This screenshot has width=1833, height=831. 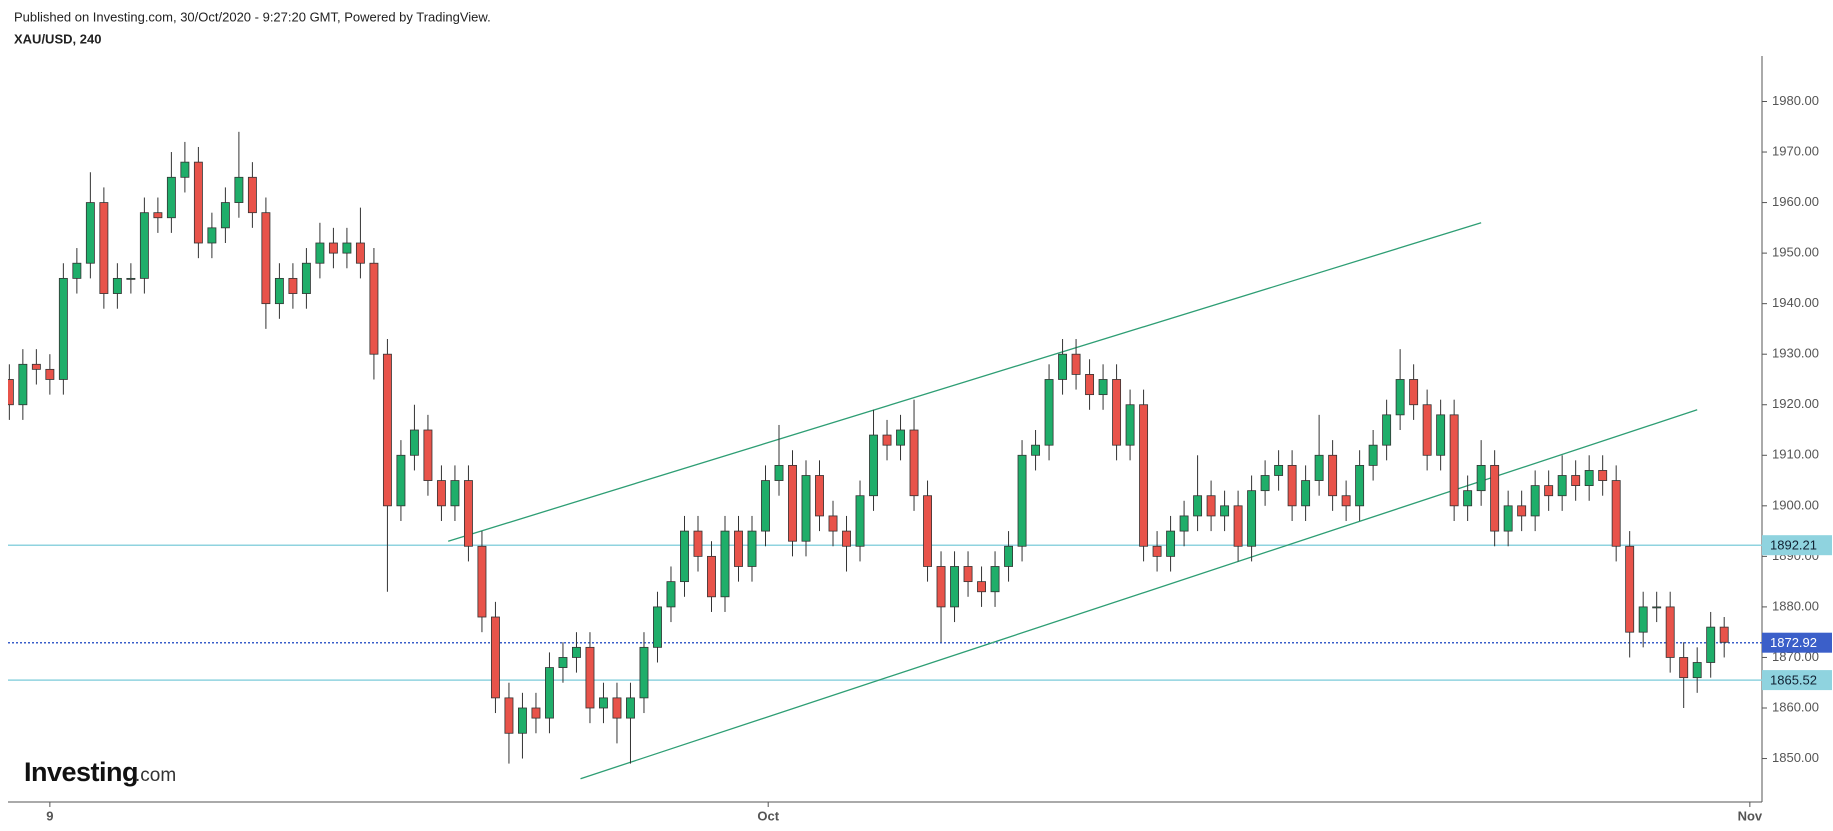 What do you see at coordinates (1795, 454) in the screenshot?
I see `y-tick-label: 1910.00` at bounding box center [1795, 454].